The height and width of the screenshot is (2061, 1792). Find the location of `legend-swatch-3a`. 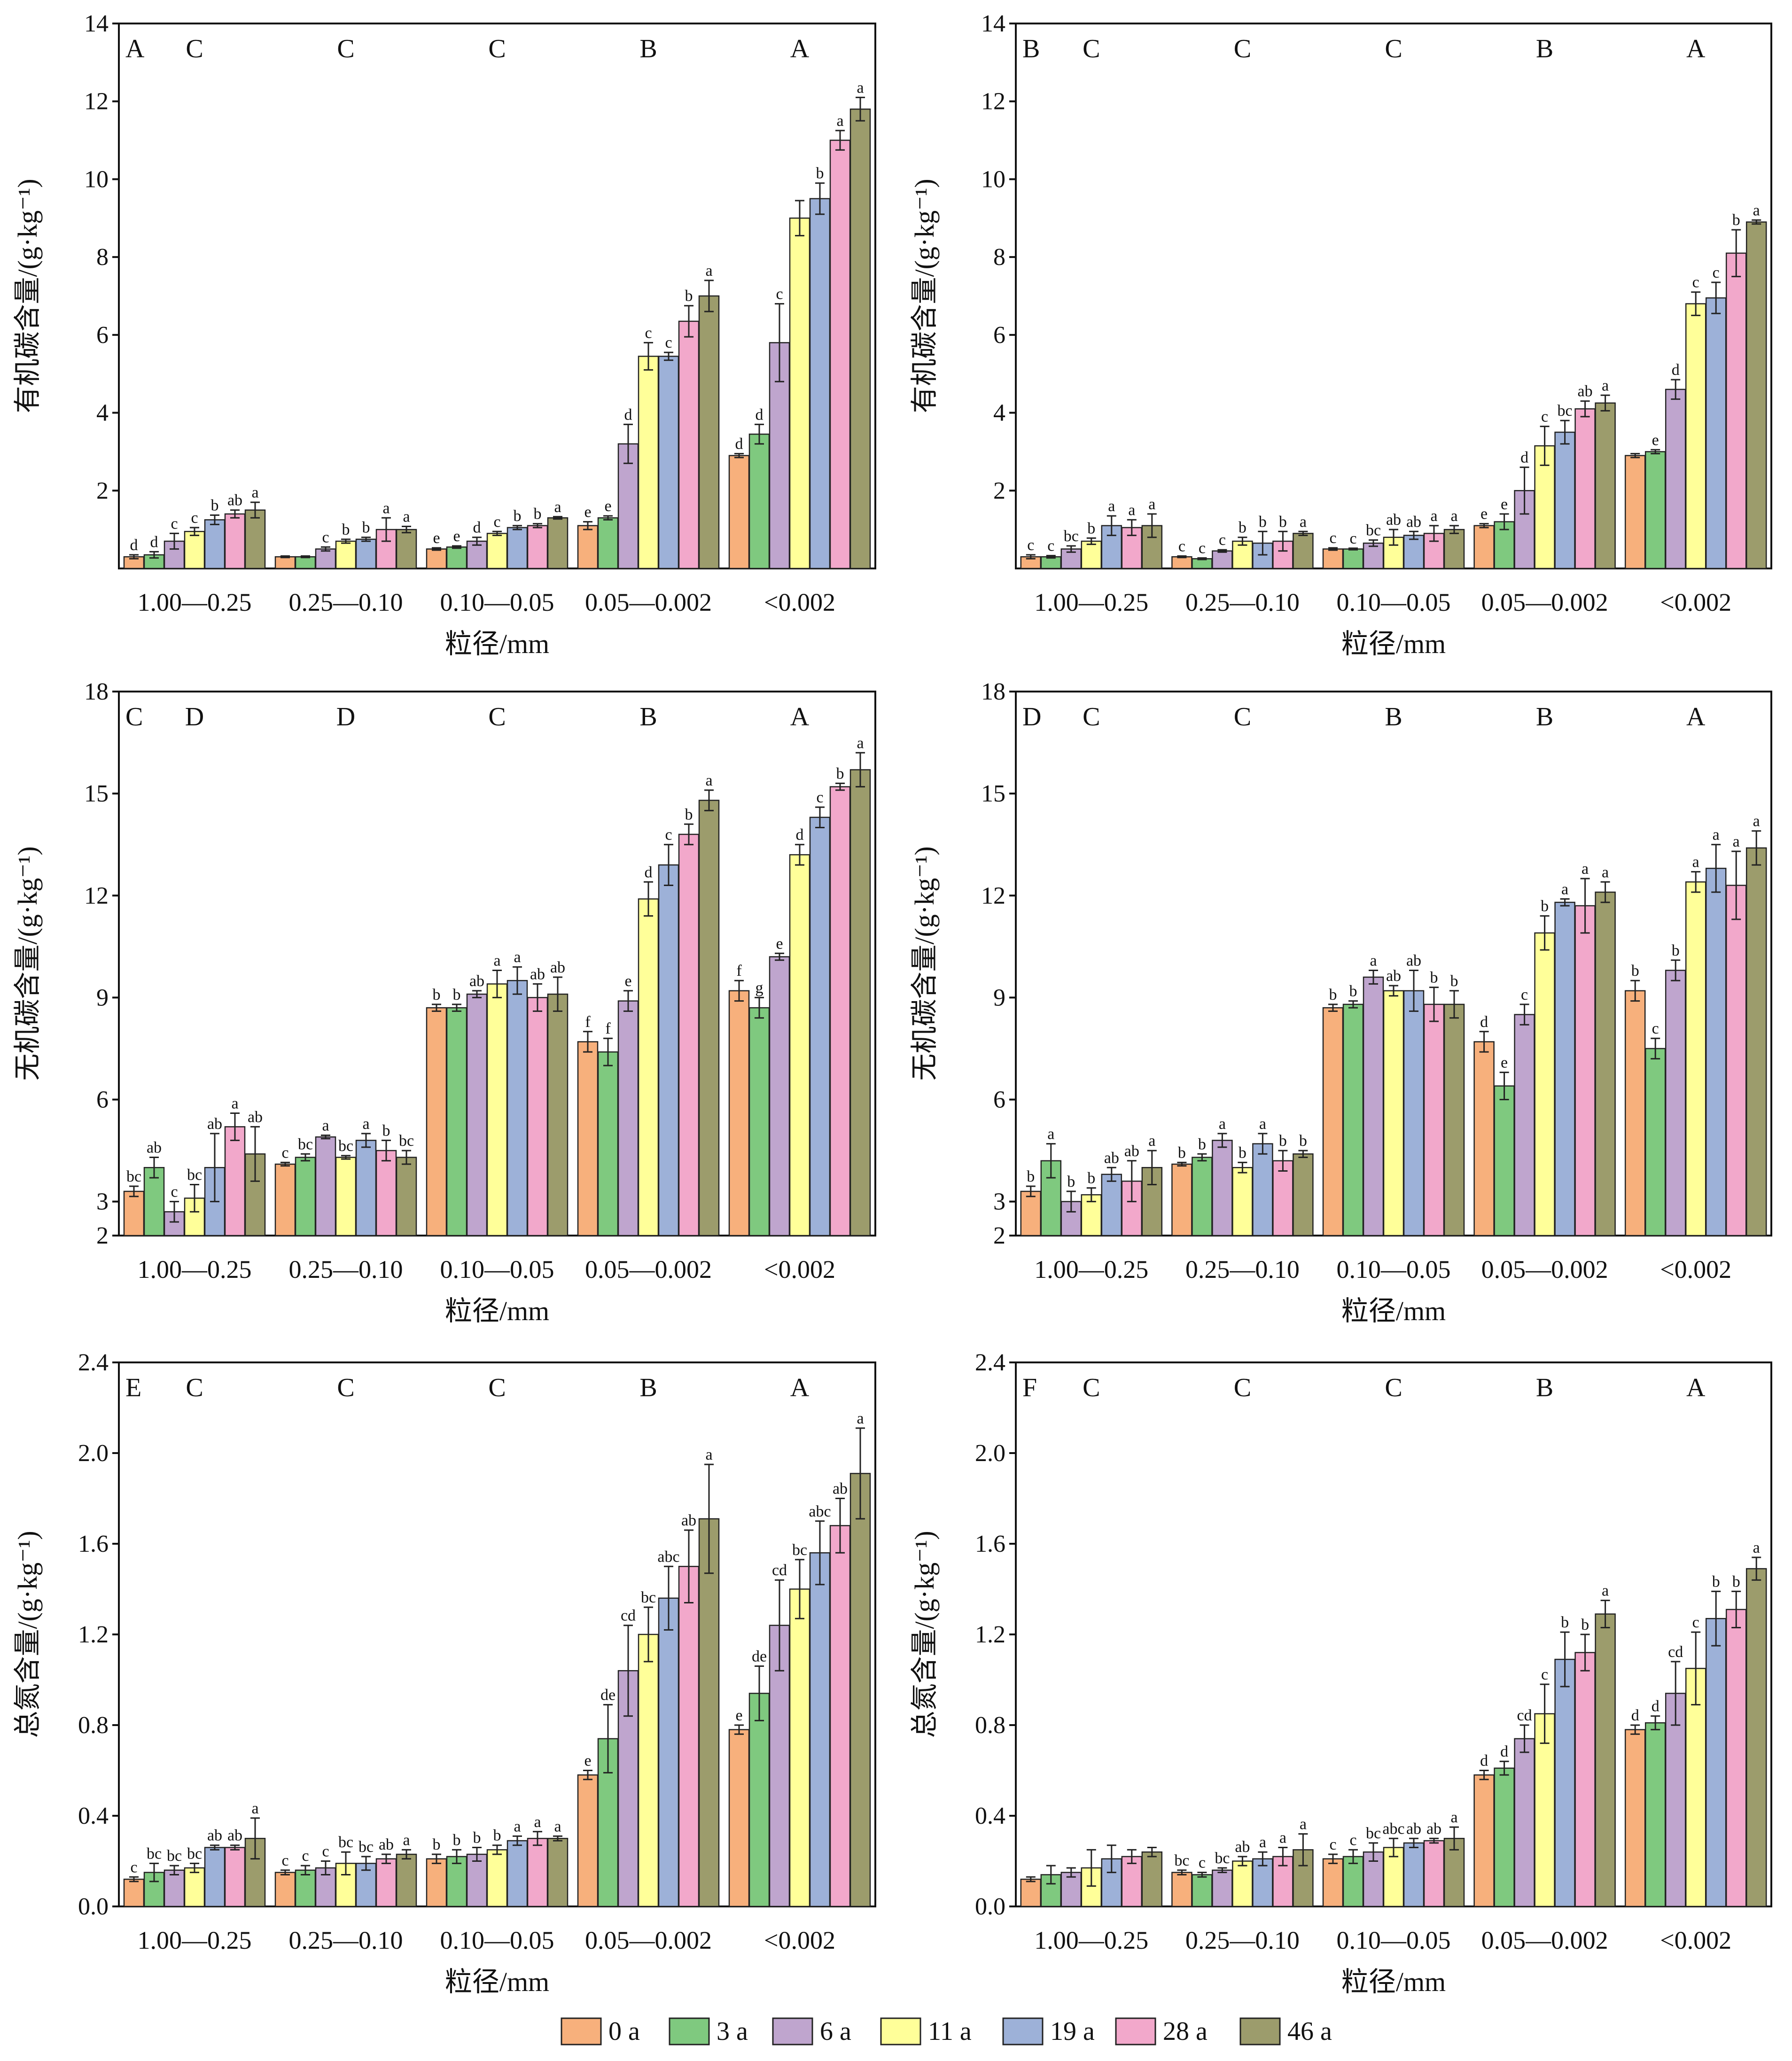

legend-swatch-3a is located at coordinates (689, 2031).